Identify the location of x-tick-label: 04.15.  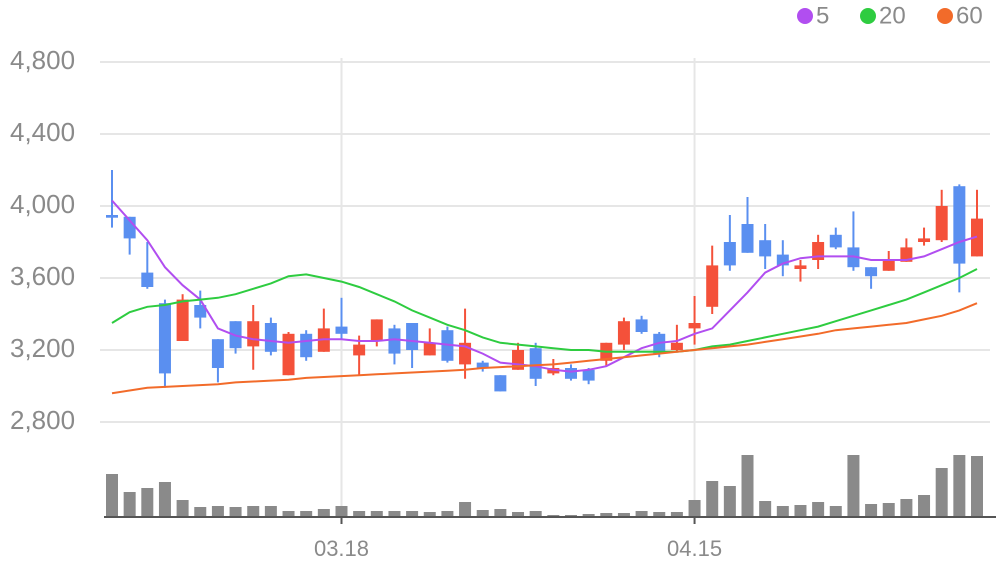
(694, 548).